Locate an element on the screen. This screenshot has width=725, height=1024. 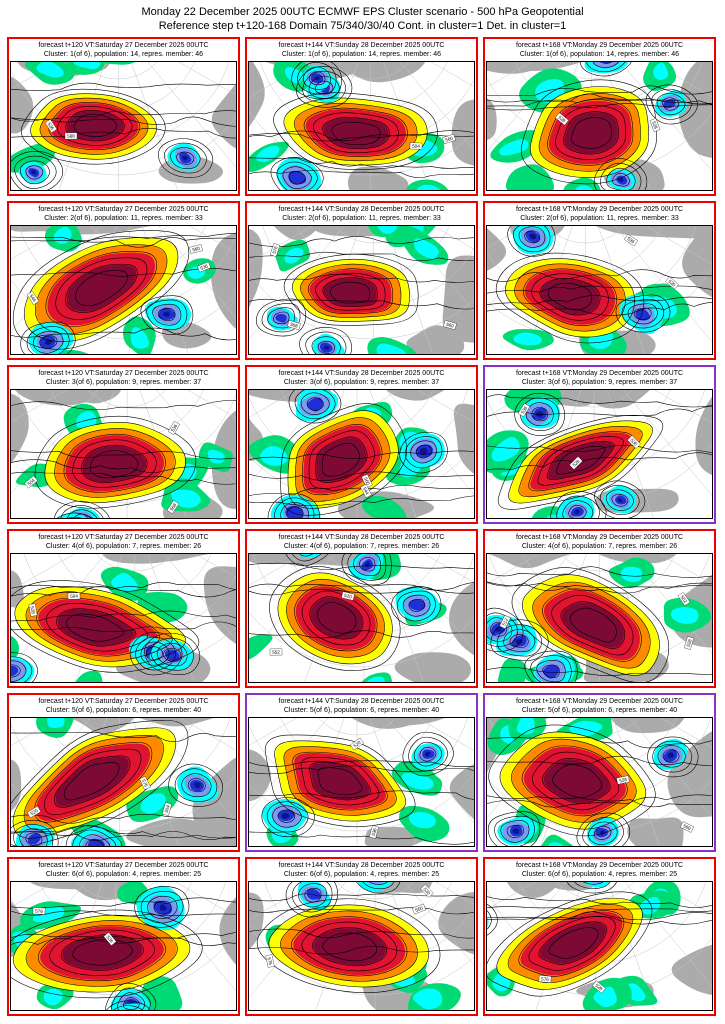
panel-map-image: 560 536 544 is located at coordinates (123, 289).